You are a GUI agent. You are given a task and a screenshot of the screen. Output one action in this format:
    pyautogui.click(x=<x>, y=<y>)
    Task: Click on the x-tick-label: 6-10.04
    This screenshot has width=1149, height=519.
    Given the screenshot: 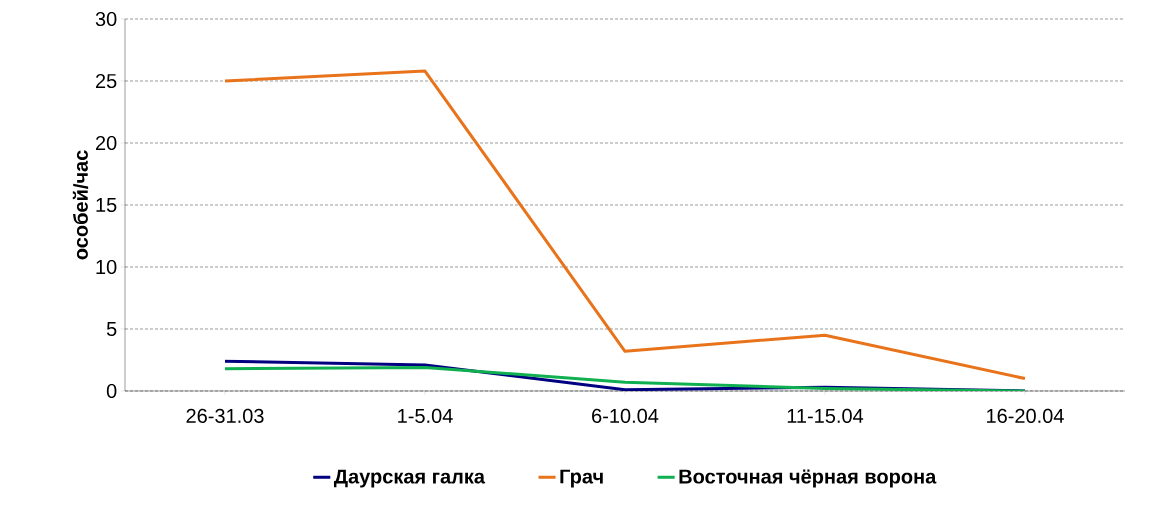 What is the action you would take?
    pyautogui.click(x=625, y=415)
    